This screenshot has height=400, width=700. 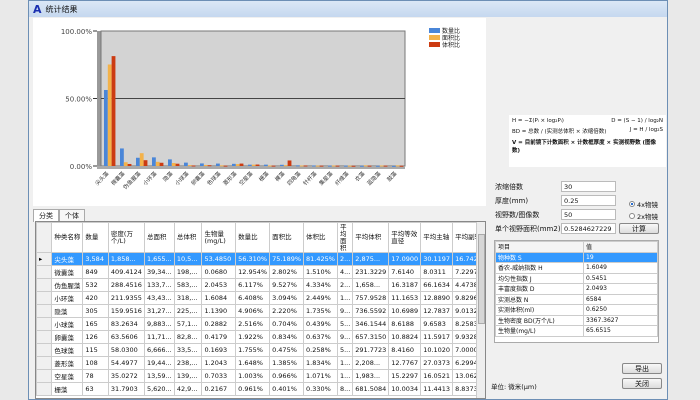 I want to click on results-row: 均匀性指数 J 0.5451, so click(x=576, y=278).